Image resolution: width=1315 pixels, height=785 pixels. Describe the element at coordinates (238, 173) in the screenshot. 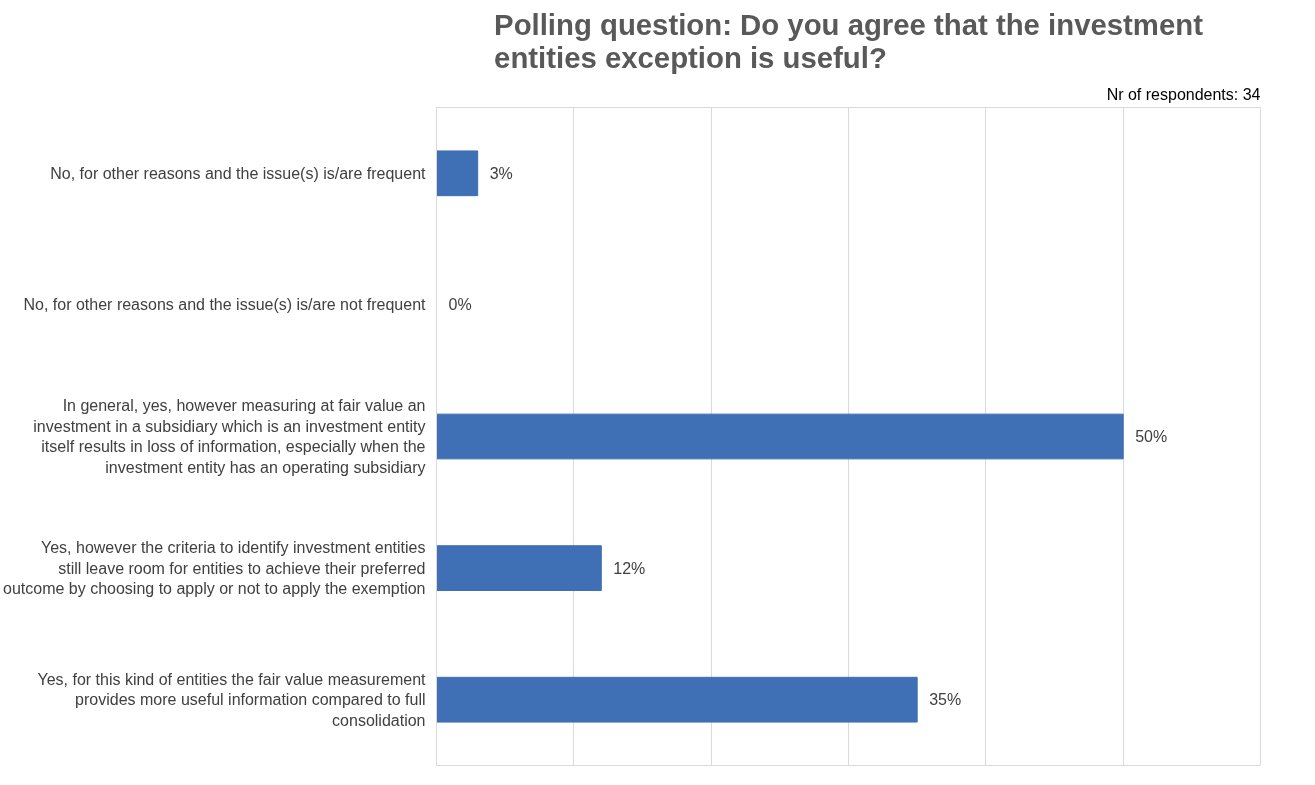

I see `y-tick-label: No, for other reasons and the issue(s) is/are frequent` at that location.